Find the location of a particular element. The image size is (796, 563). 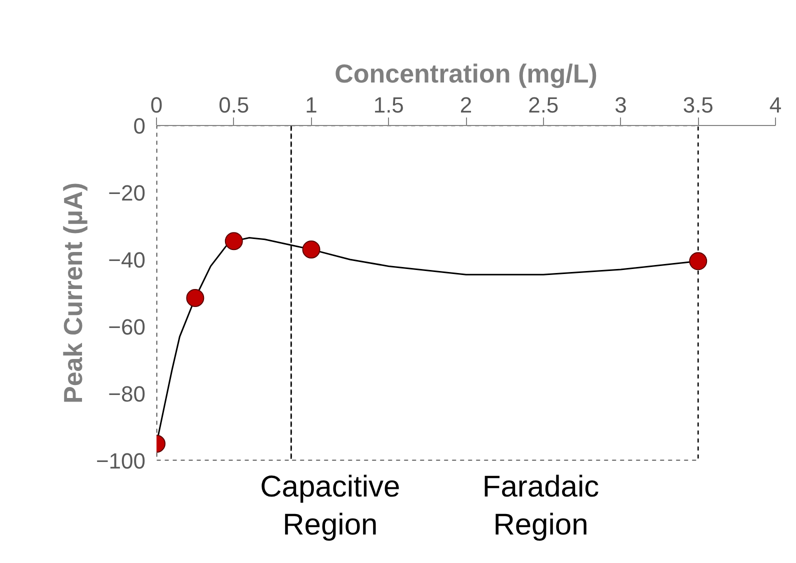

band-label: Faradaic Region is located at coordinates (541, 506).